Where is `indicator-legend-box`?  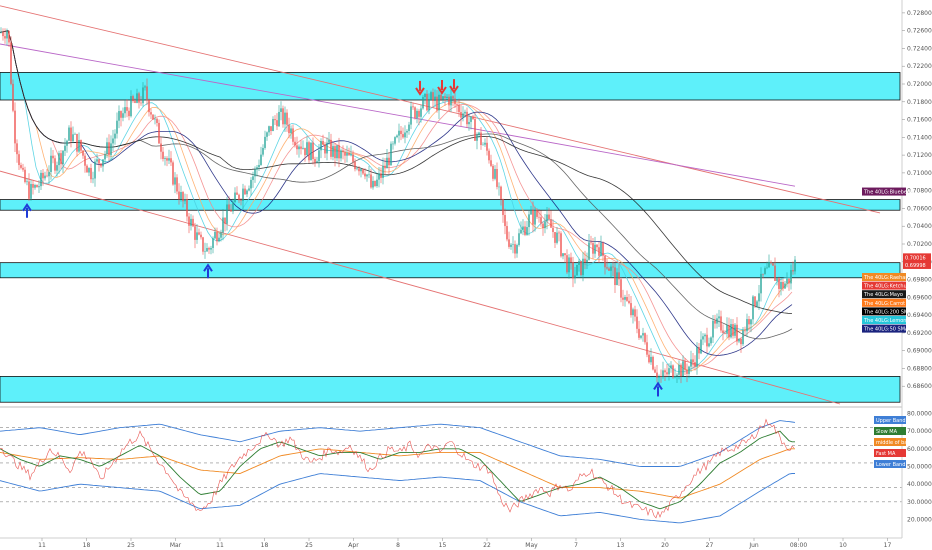
indicator-legend-box is located at coordinates (890, 420).